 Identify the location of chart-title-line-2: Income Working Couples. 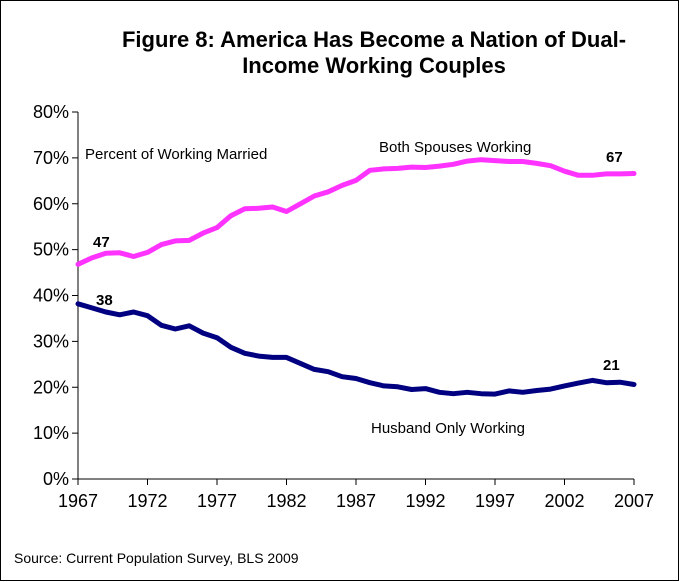
(374, 65).